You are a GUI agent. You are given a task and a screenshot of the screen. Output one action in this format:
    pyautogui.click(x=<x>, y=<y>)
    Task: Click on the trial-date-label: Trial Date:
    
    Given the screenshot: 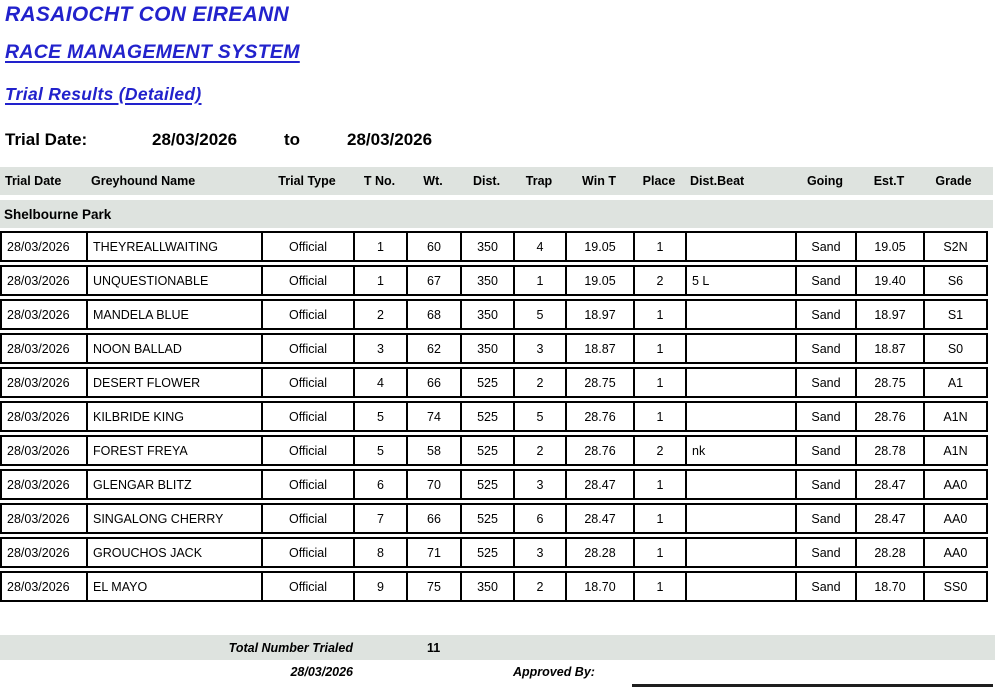 What is the action you would take?
    pyautogui.click(x=46, y=139)
    